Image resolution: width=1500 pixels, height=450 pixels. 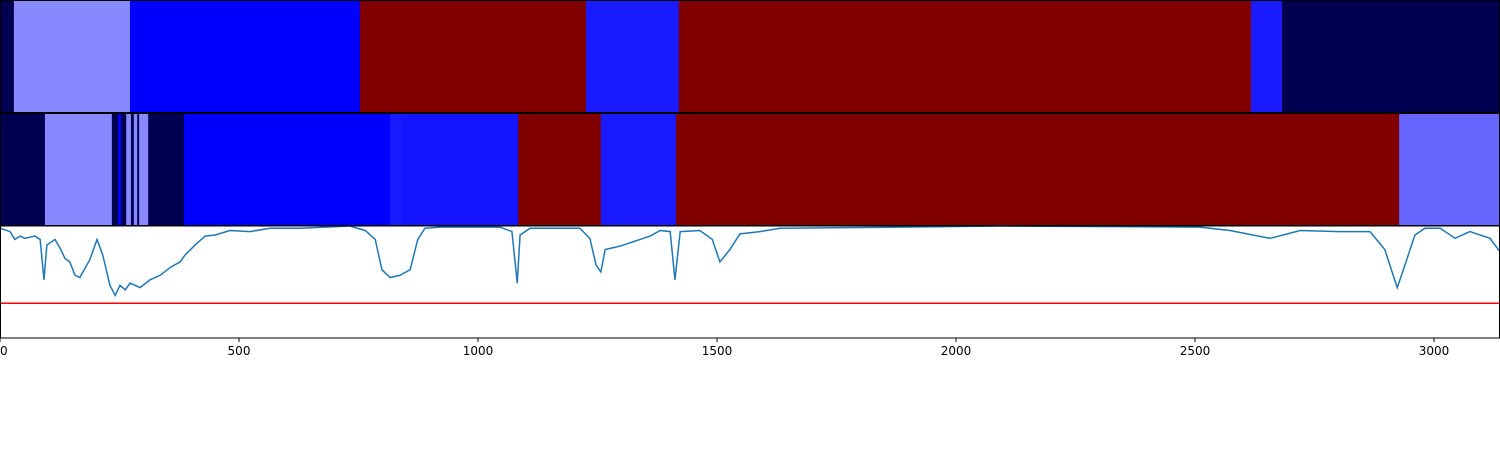 I want to click on x-tick-label: 2500, so click(x=1195, y=351).